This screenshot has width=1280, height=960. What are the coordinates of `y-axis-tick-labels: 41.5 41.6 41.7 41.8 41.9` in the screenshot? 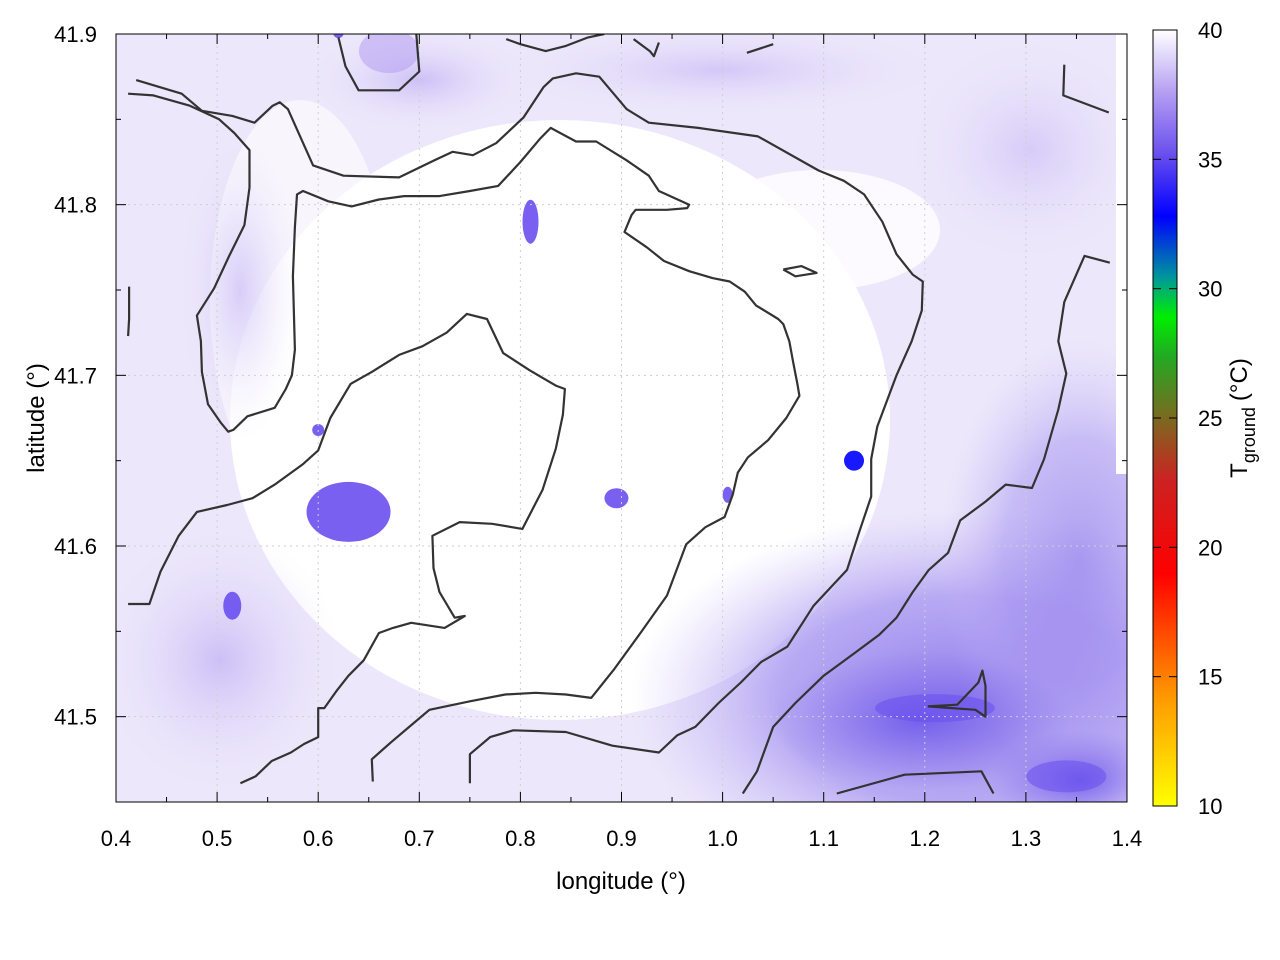 It's located at (75, 376).